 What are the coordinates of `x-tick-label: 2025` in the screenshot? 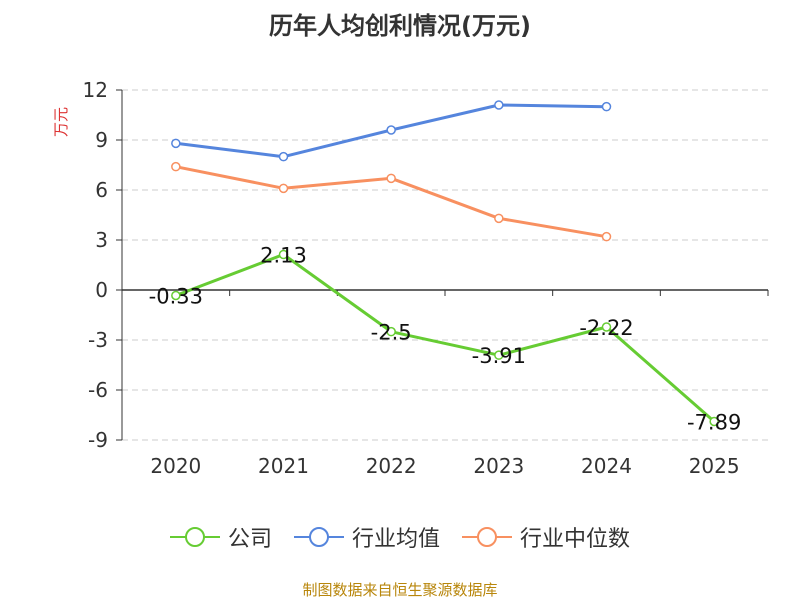 It's located at (714, 466).